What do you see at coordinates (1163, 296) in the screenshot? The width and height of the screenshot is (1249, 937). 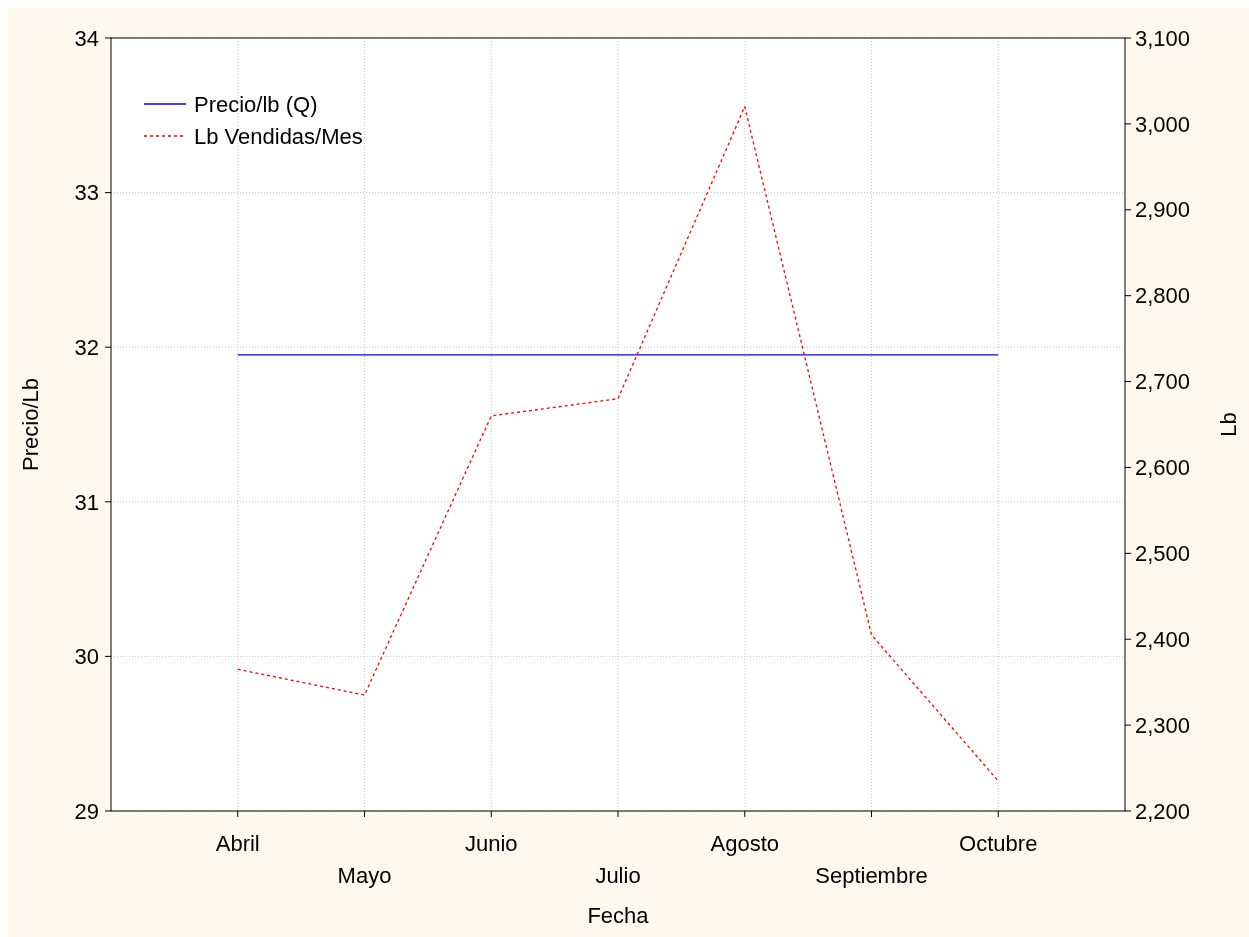 I see `y2-tick-label: 2,800` at bounding box center [1163, 296].